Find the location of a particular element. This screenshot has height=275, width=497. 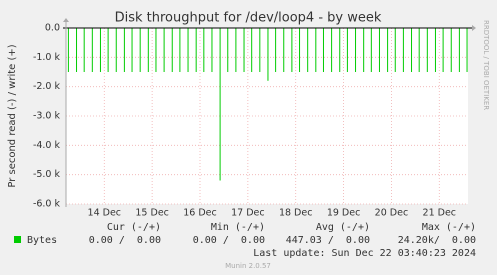

stats-header: Avg (-/+) is located at coordinates (343, 227).